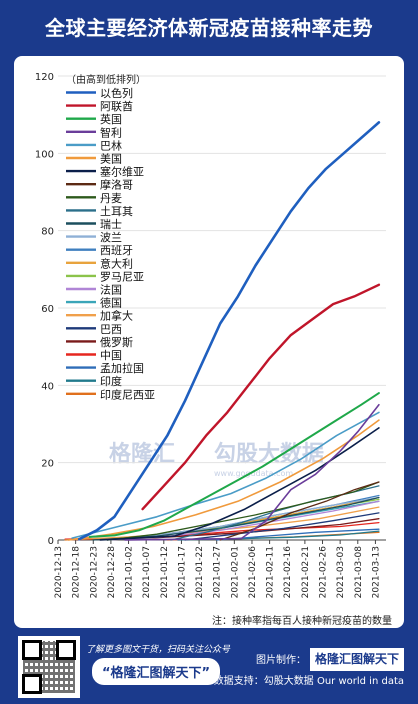 This screenshot has width=418, height=704. What do you see at coordinates (111, 224) in the screenshot?
I see `legend-label: 瑞士` at bounding box center [111, 224].